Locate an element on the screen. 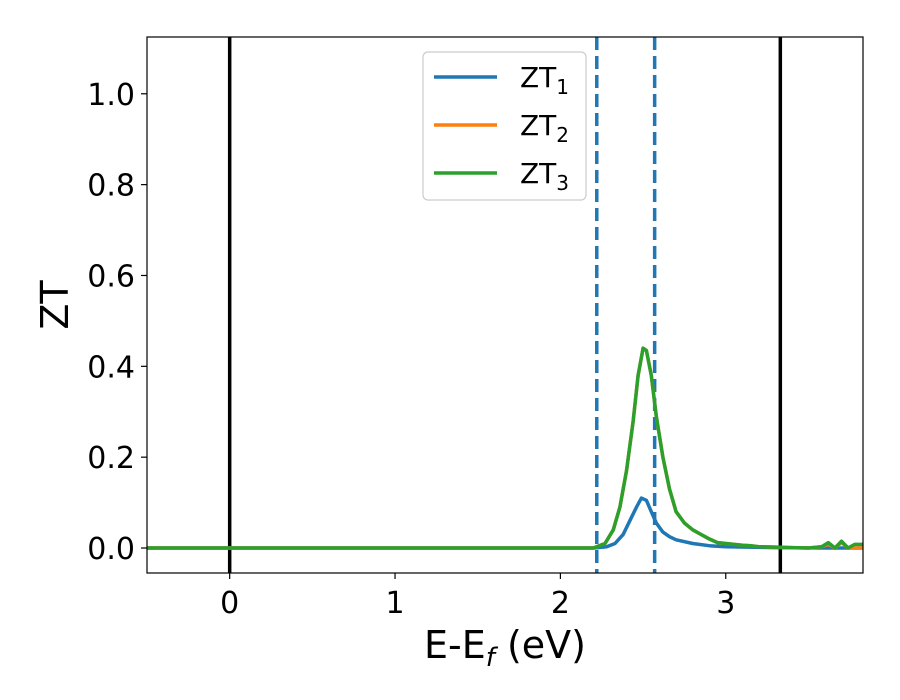 This screenshot has width=900, height=700. y-tick-label-3: 0.6 is located at coordinates (111, 276).